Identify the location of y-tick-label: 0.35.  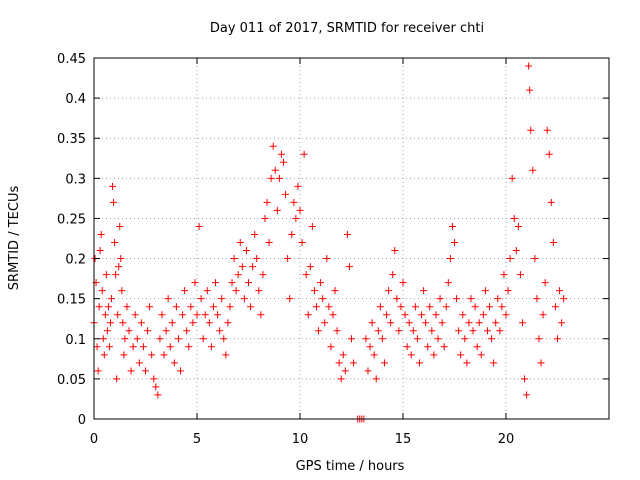
(71, 139).